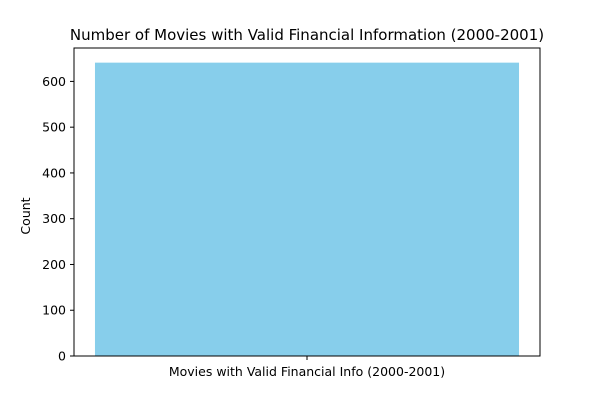 This screenshot has width=600, height=400. Describe the element at coordinates (62, 356) in the screenshot. I see `y-tick-label: 0` at that location.